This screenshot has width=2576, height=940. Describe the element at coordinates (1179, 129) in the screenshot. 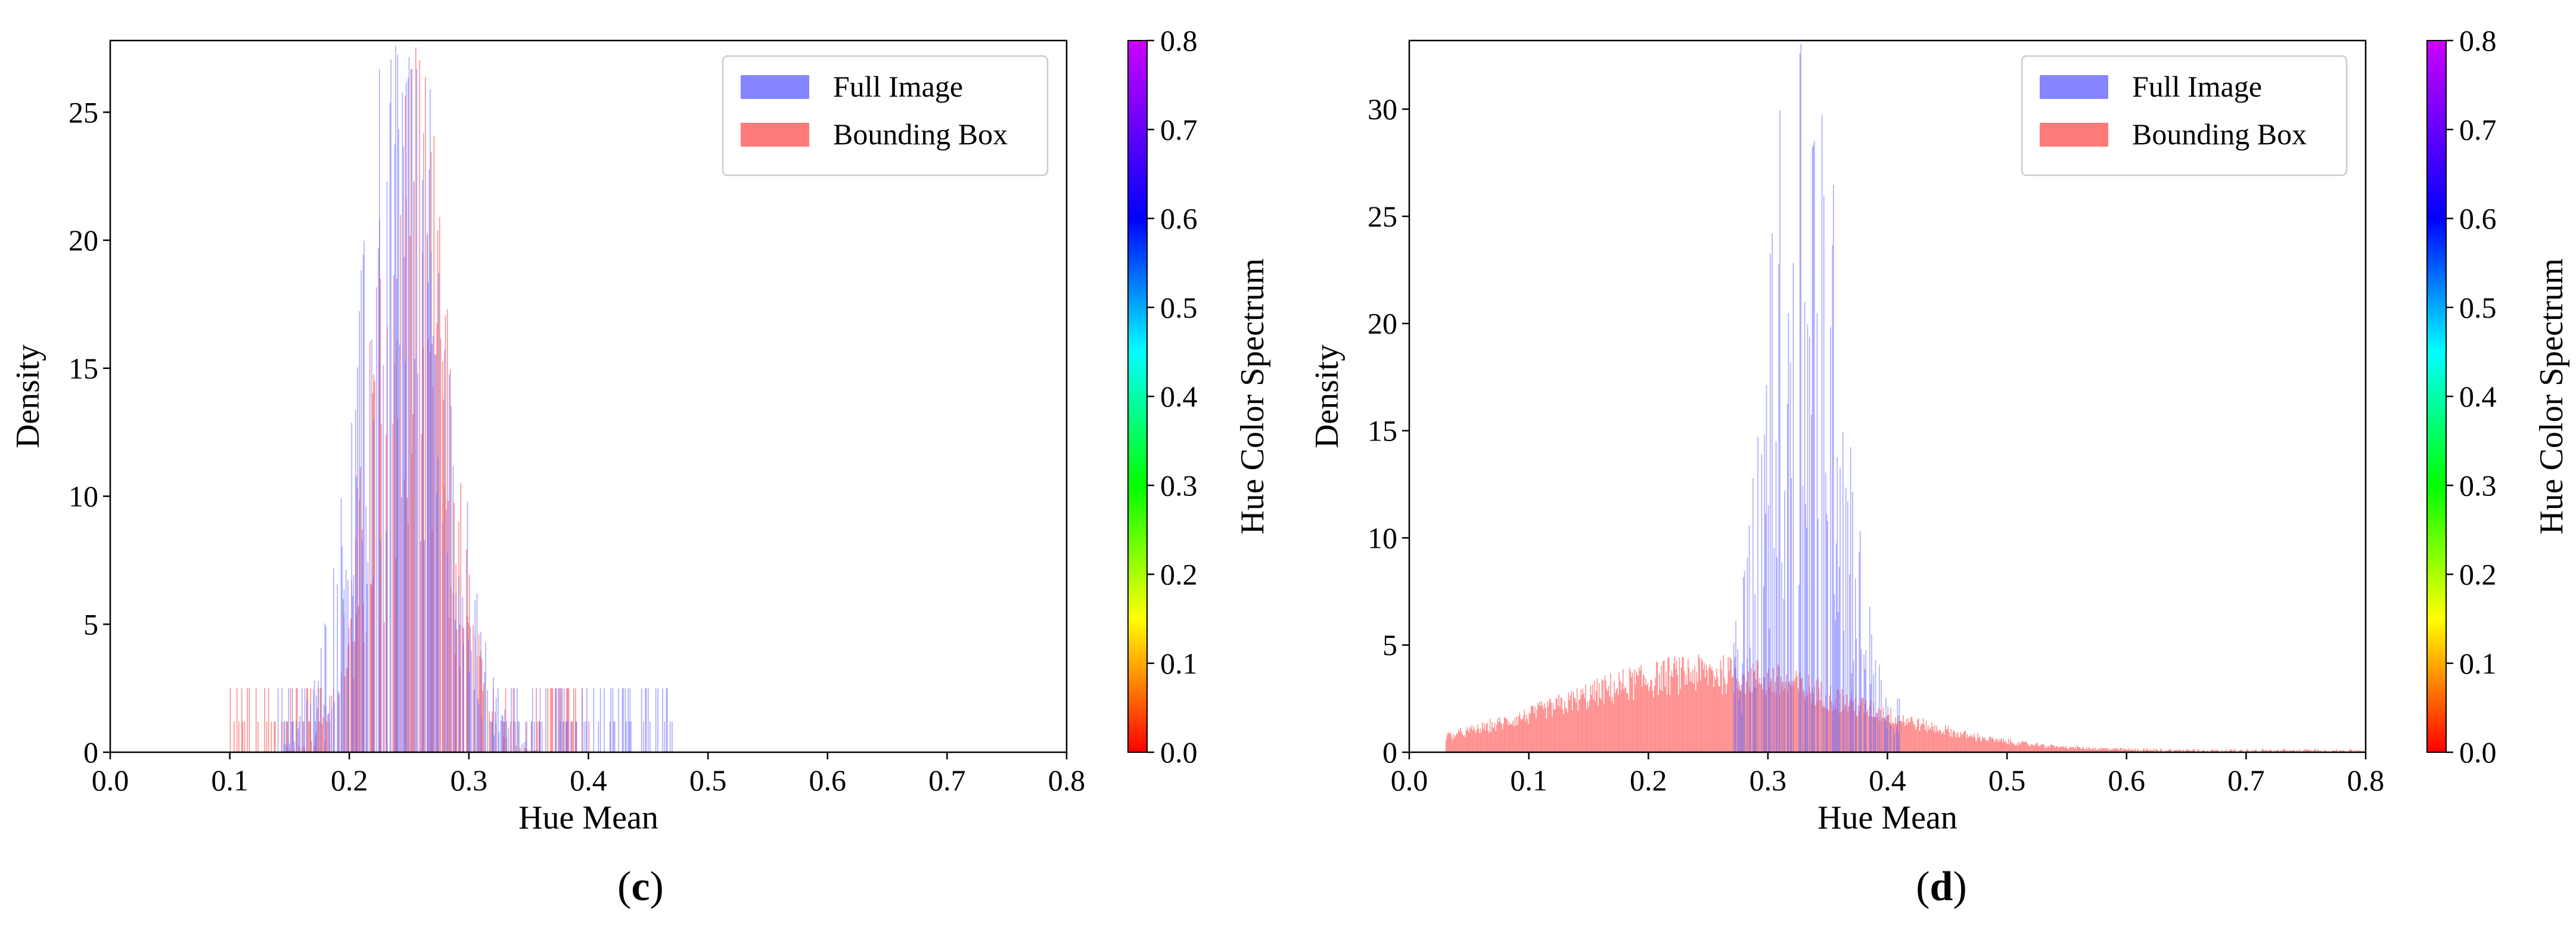

I see `colorbar-tick-label: 0.7` at that location.